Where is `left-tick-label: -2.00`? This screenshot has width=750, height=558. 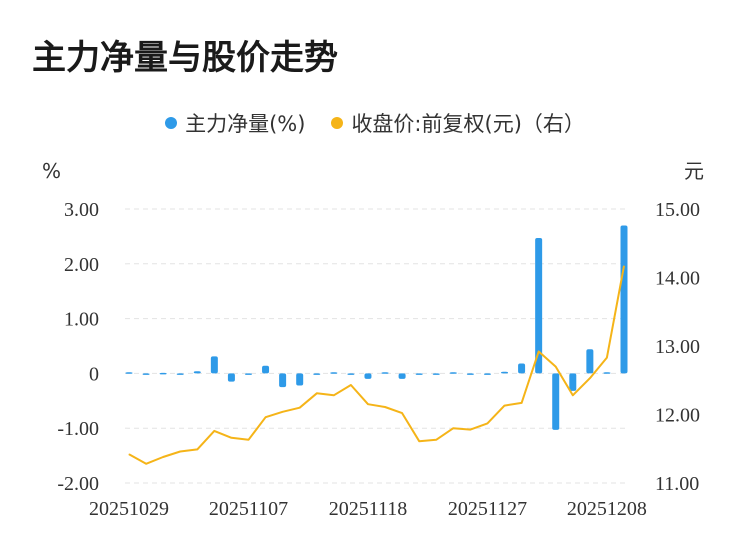 left-tick-label: -2.00 is located at coordinates (78, 484).